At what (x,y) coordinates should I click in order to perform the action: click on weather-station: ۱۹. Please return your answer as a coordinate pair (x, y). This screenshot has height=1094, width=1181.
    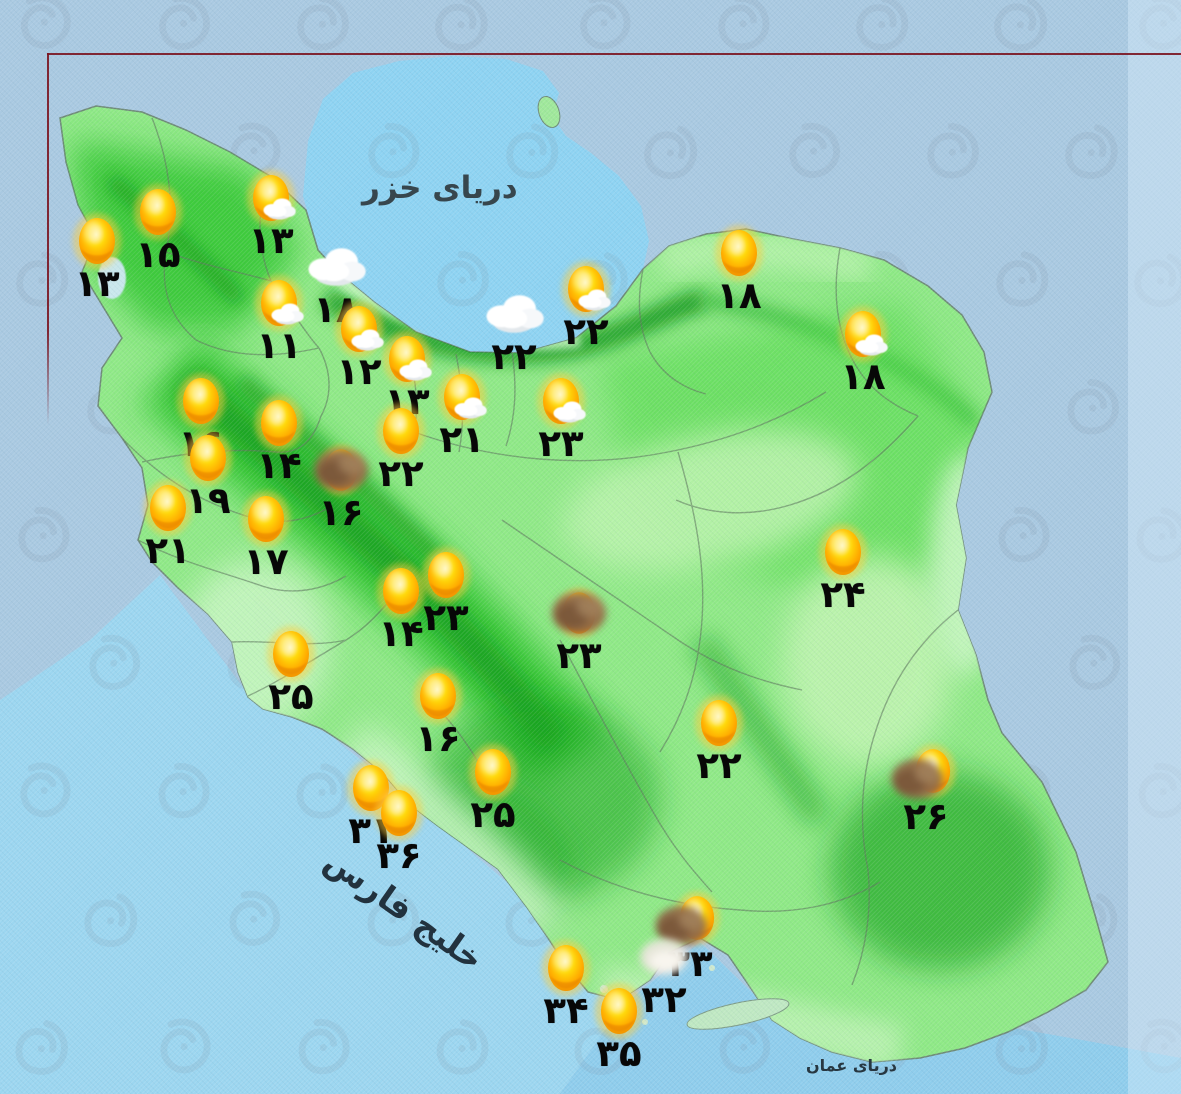
    Looking at the image, I should click on (208, 475).